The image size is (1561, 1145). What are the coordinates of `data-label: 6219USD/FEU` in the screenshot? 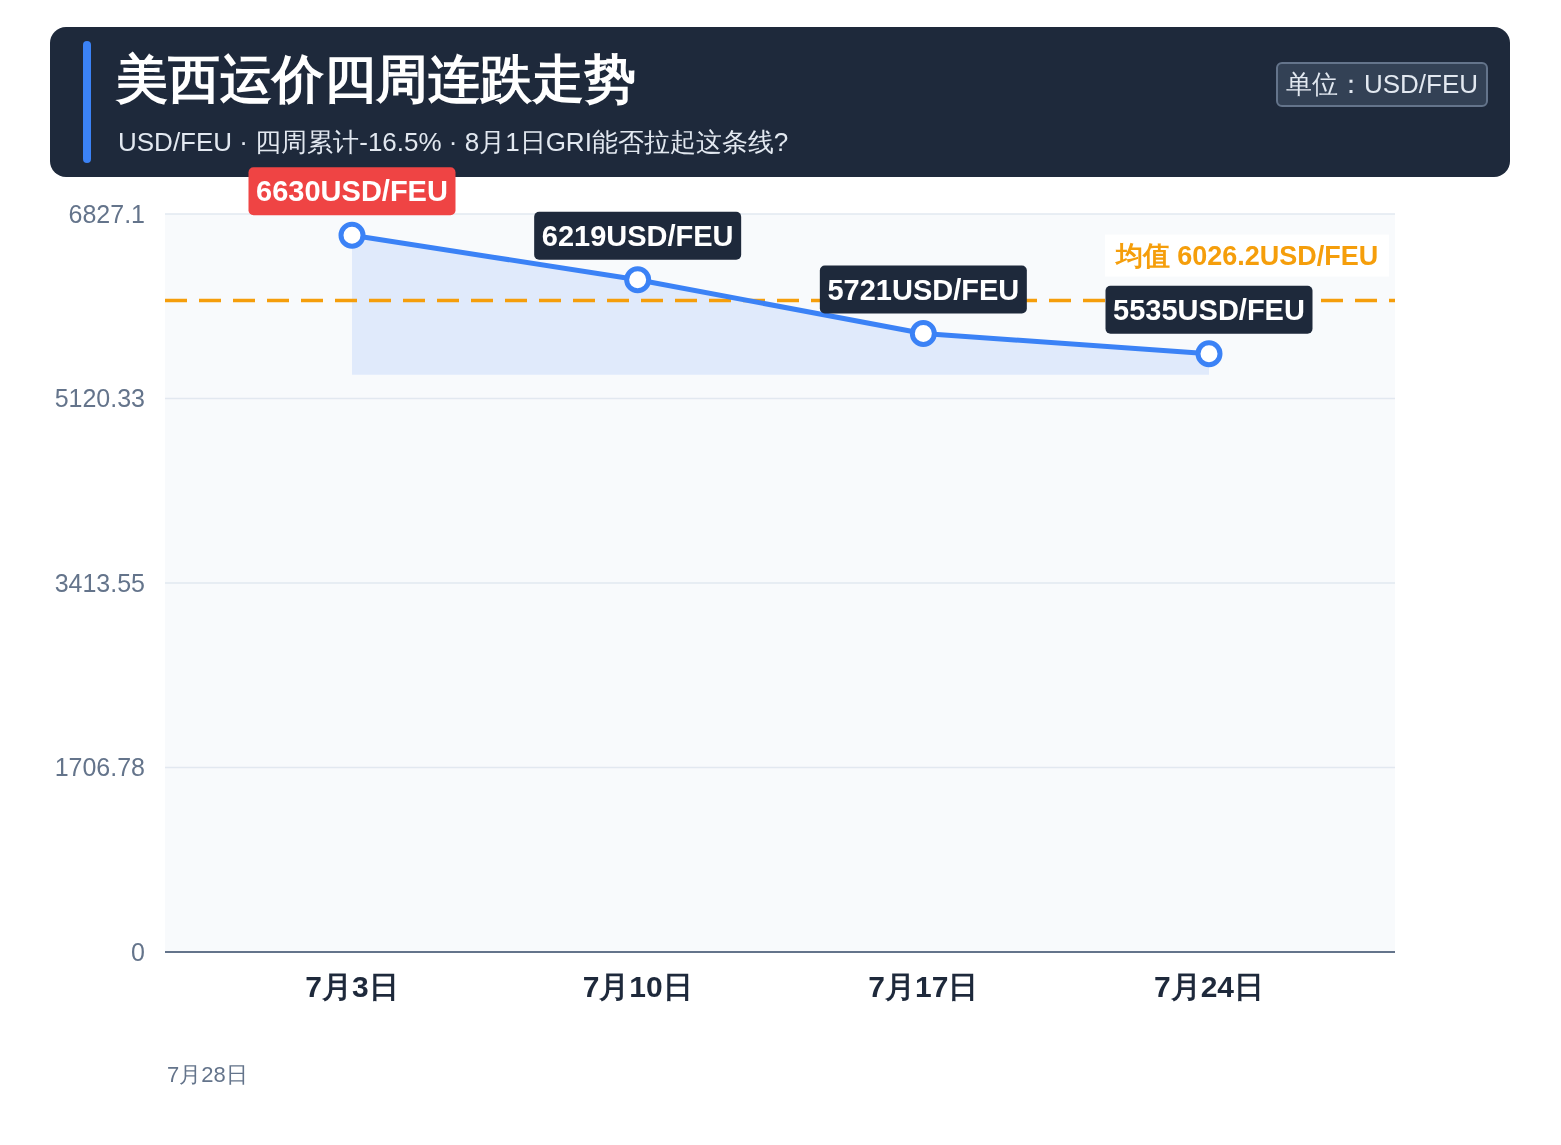 It's located at (637, 235).